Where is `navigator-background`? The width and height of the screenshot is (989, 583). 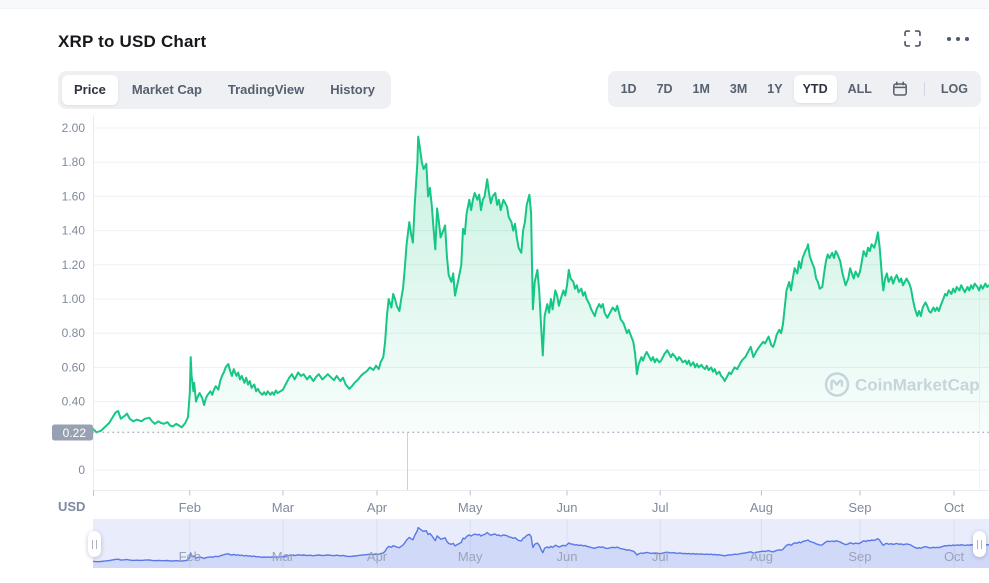 navigator-background is located at coordinates (541, 543).